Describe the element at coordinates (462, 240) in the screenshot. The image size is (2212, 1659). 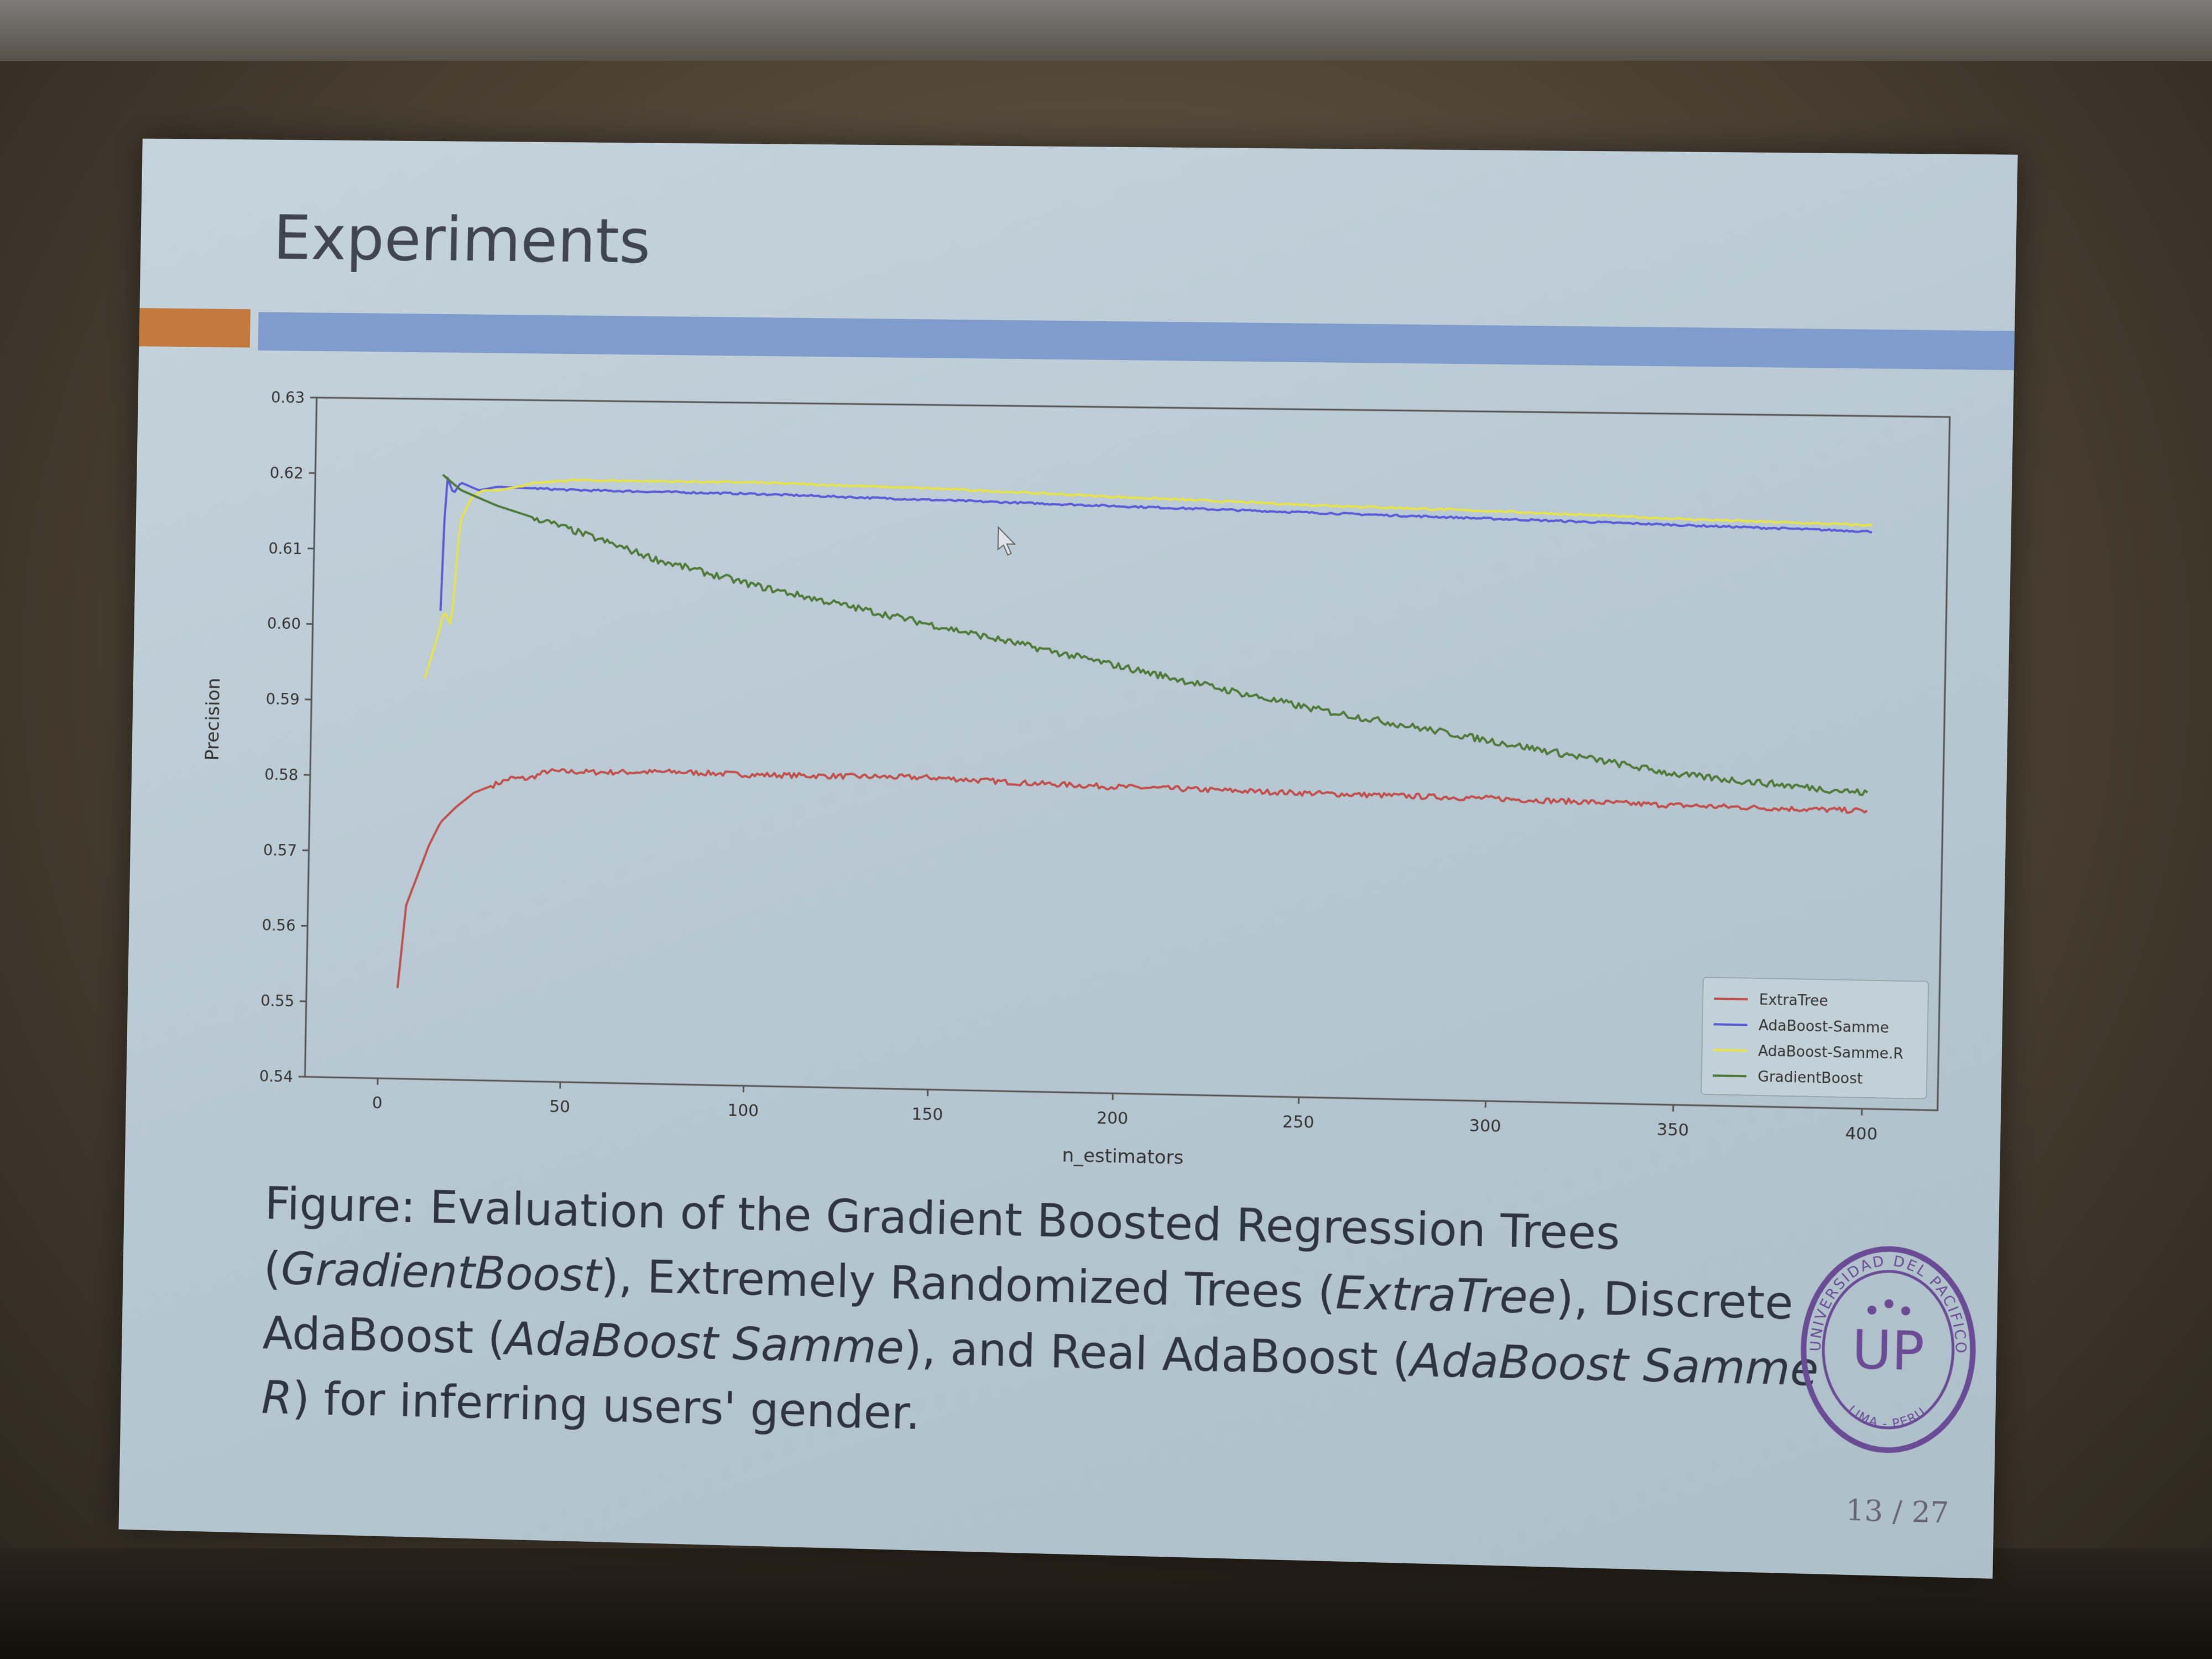
I see `slide-title: Experiments` at that location.